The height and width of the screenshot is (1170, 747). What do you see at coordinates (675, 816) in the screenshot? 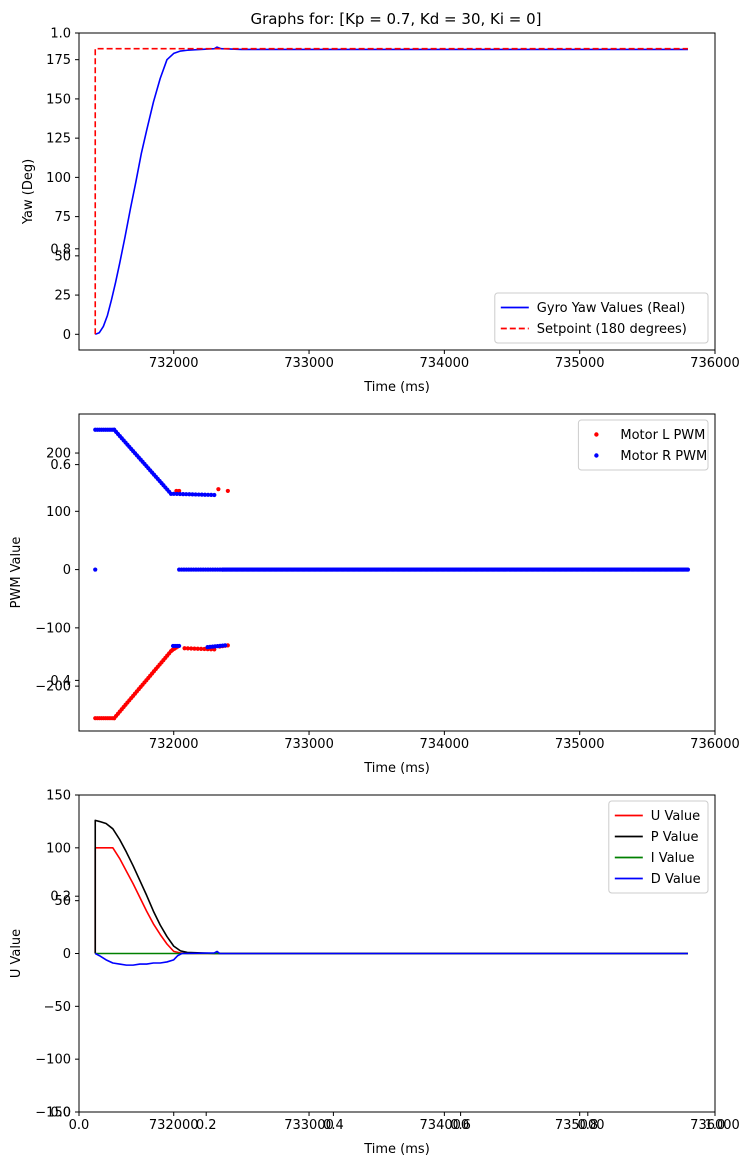
I see `legend-label: U Value` at bounding box center [675, 816].